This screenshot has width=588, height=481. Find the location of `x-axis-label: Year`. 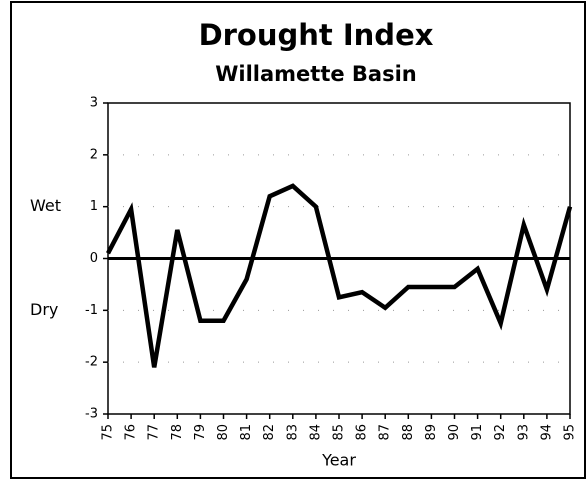

x-axis-label: Year is located at coordinates (338, 460).